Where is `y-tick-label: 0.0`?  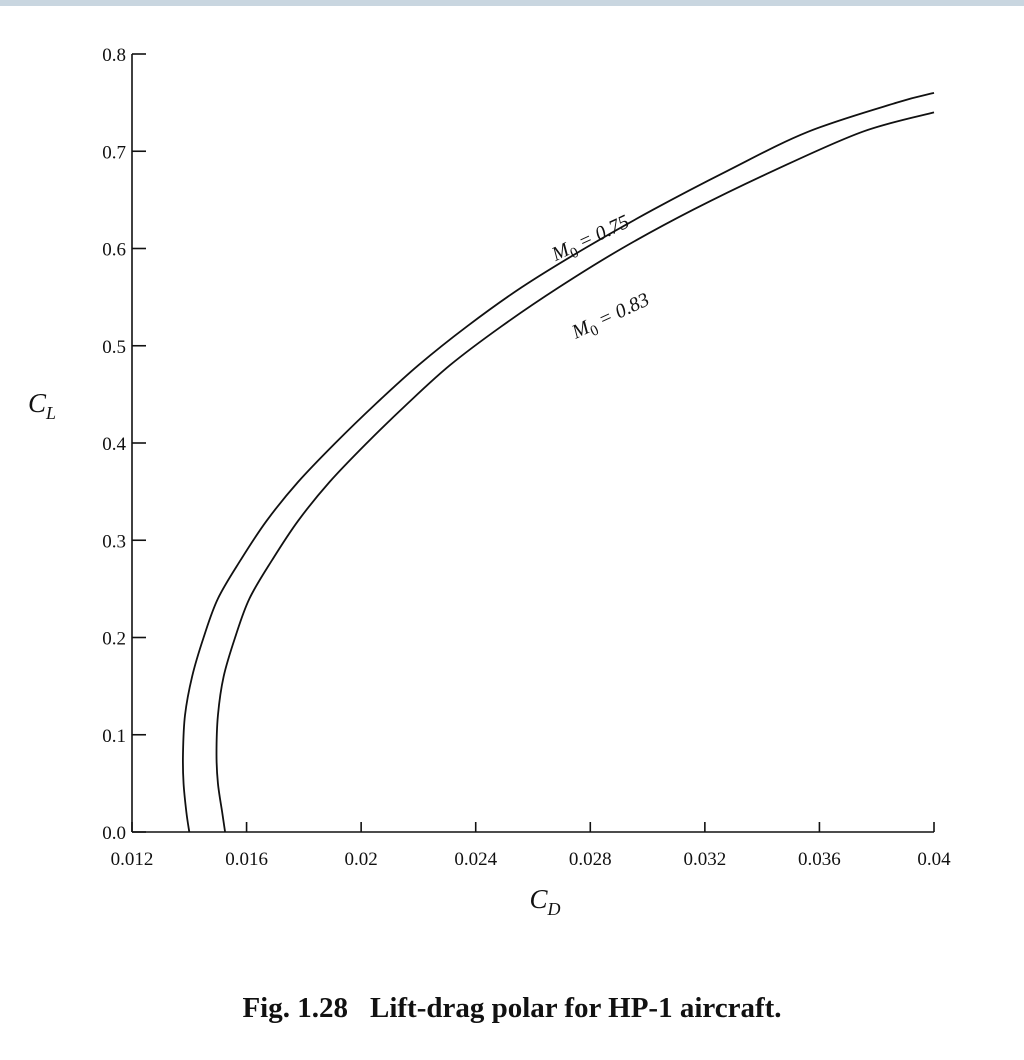
y-tick-label: 0.0 is located at coordinates (114, 833).